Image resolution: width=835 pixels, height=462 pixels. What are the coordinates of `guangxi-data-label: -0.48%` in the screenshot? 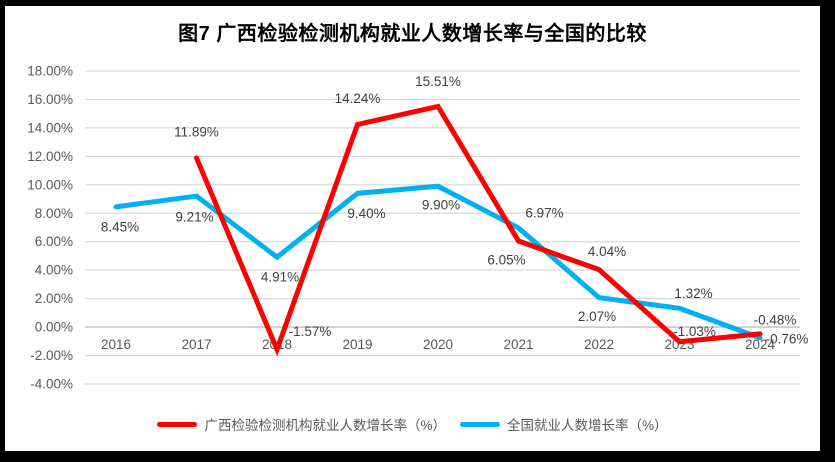 It's located at (775, 319).